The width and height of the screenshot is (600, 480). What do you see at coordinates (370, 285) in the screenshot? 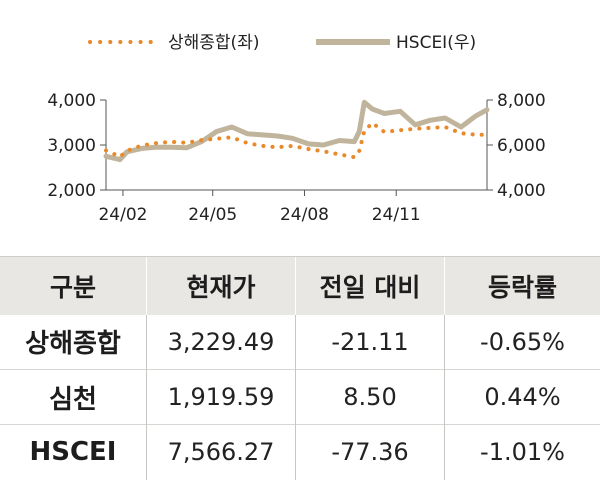
I see `header-change: 전일 대비` at bounding box center [370, 285].